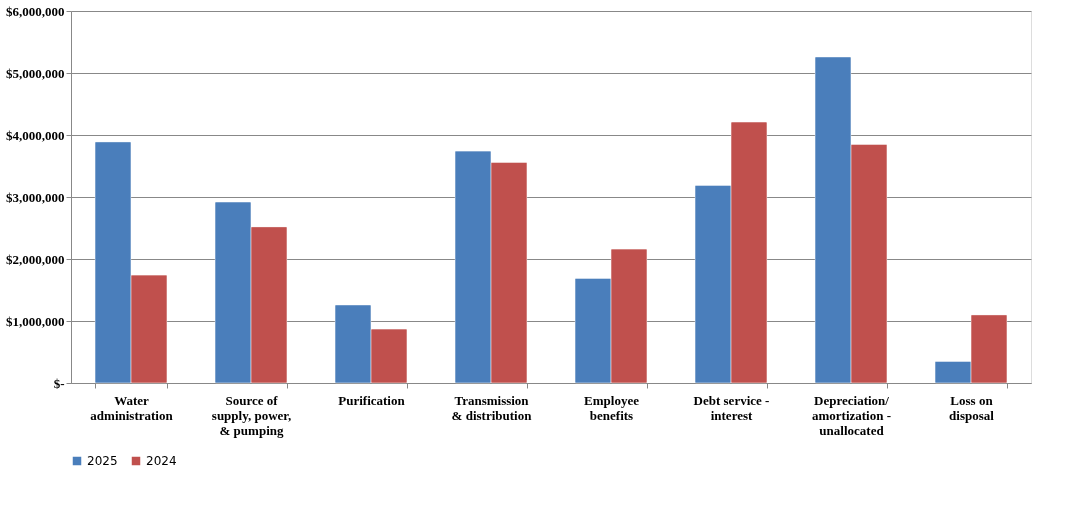  I want to click on y-tick-label: $4,000,000, so click(35, 135).